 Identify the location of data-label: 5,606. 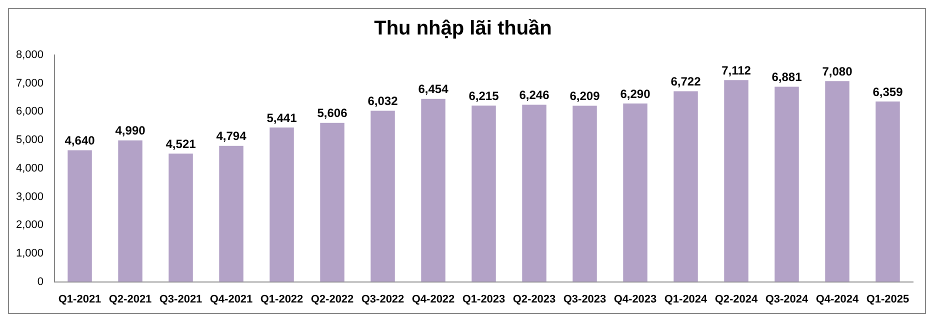
(332, 113).